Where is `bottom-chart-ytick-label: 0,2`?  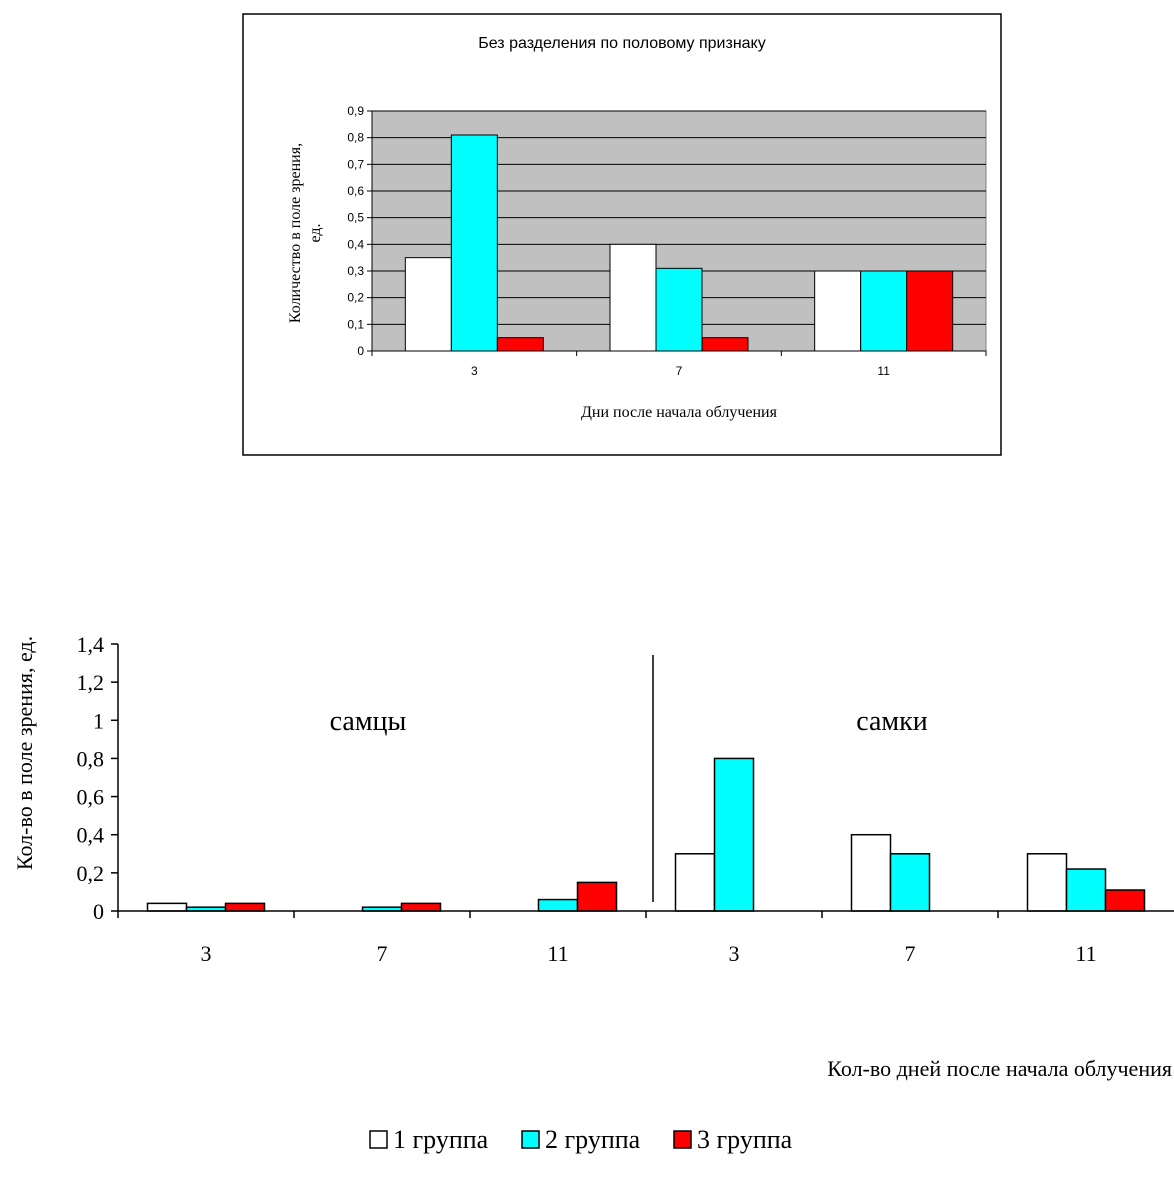
bottom-chart-ytick-label: 0,2 is located at coordinates (91, 873).